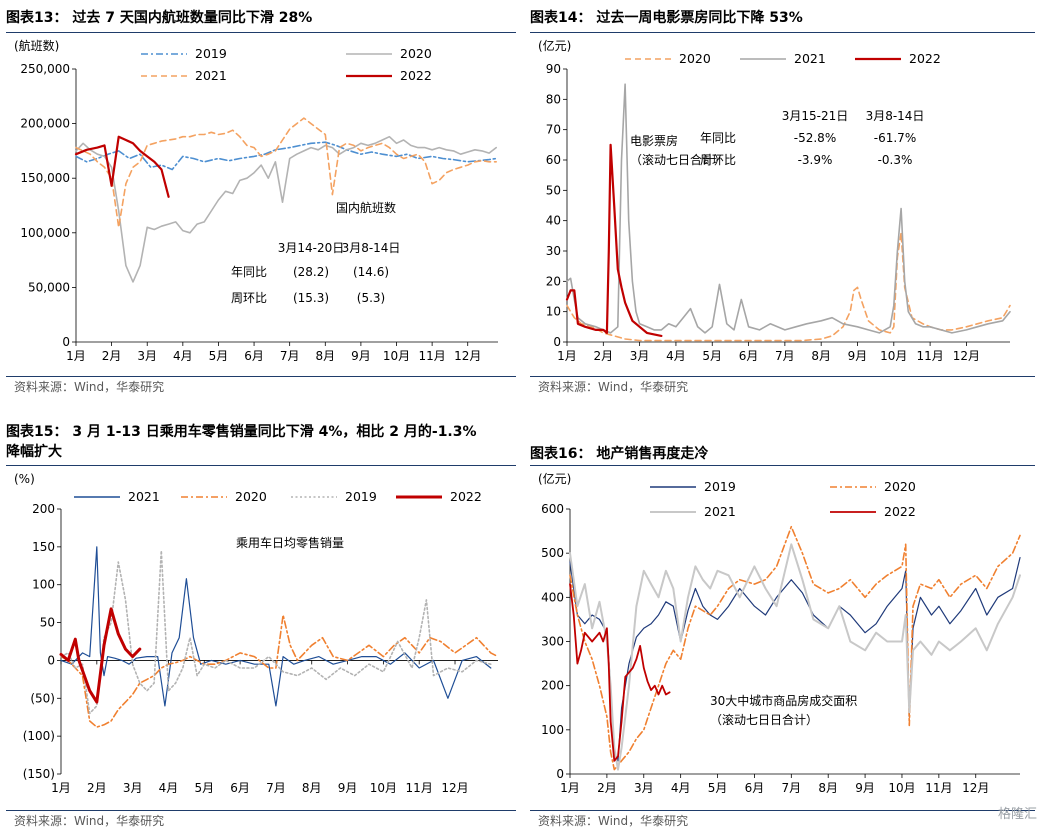 The width and height of the screenshot is (1045, 829). Describe the element at coordinates (815, 116) in the screenshot. I see `table-header: 3月15-21日` at that location.